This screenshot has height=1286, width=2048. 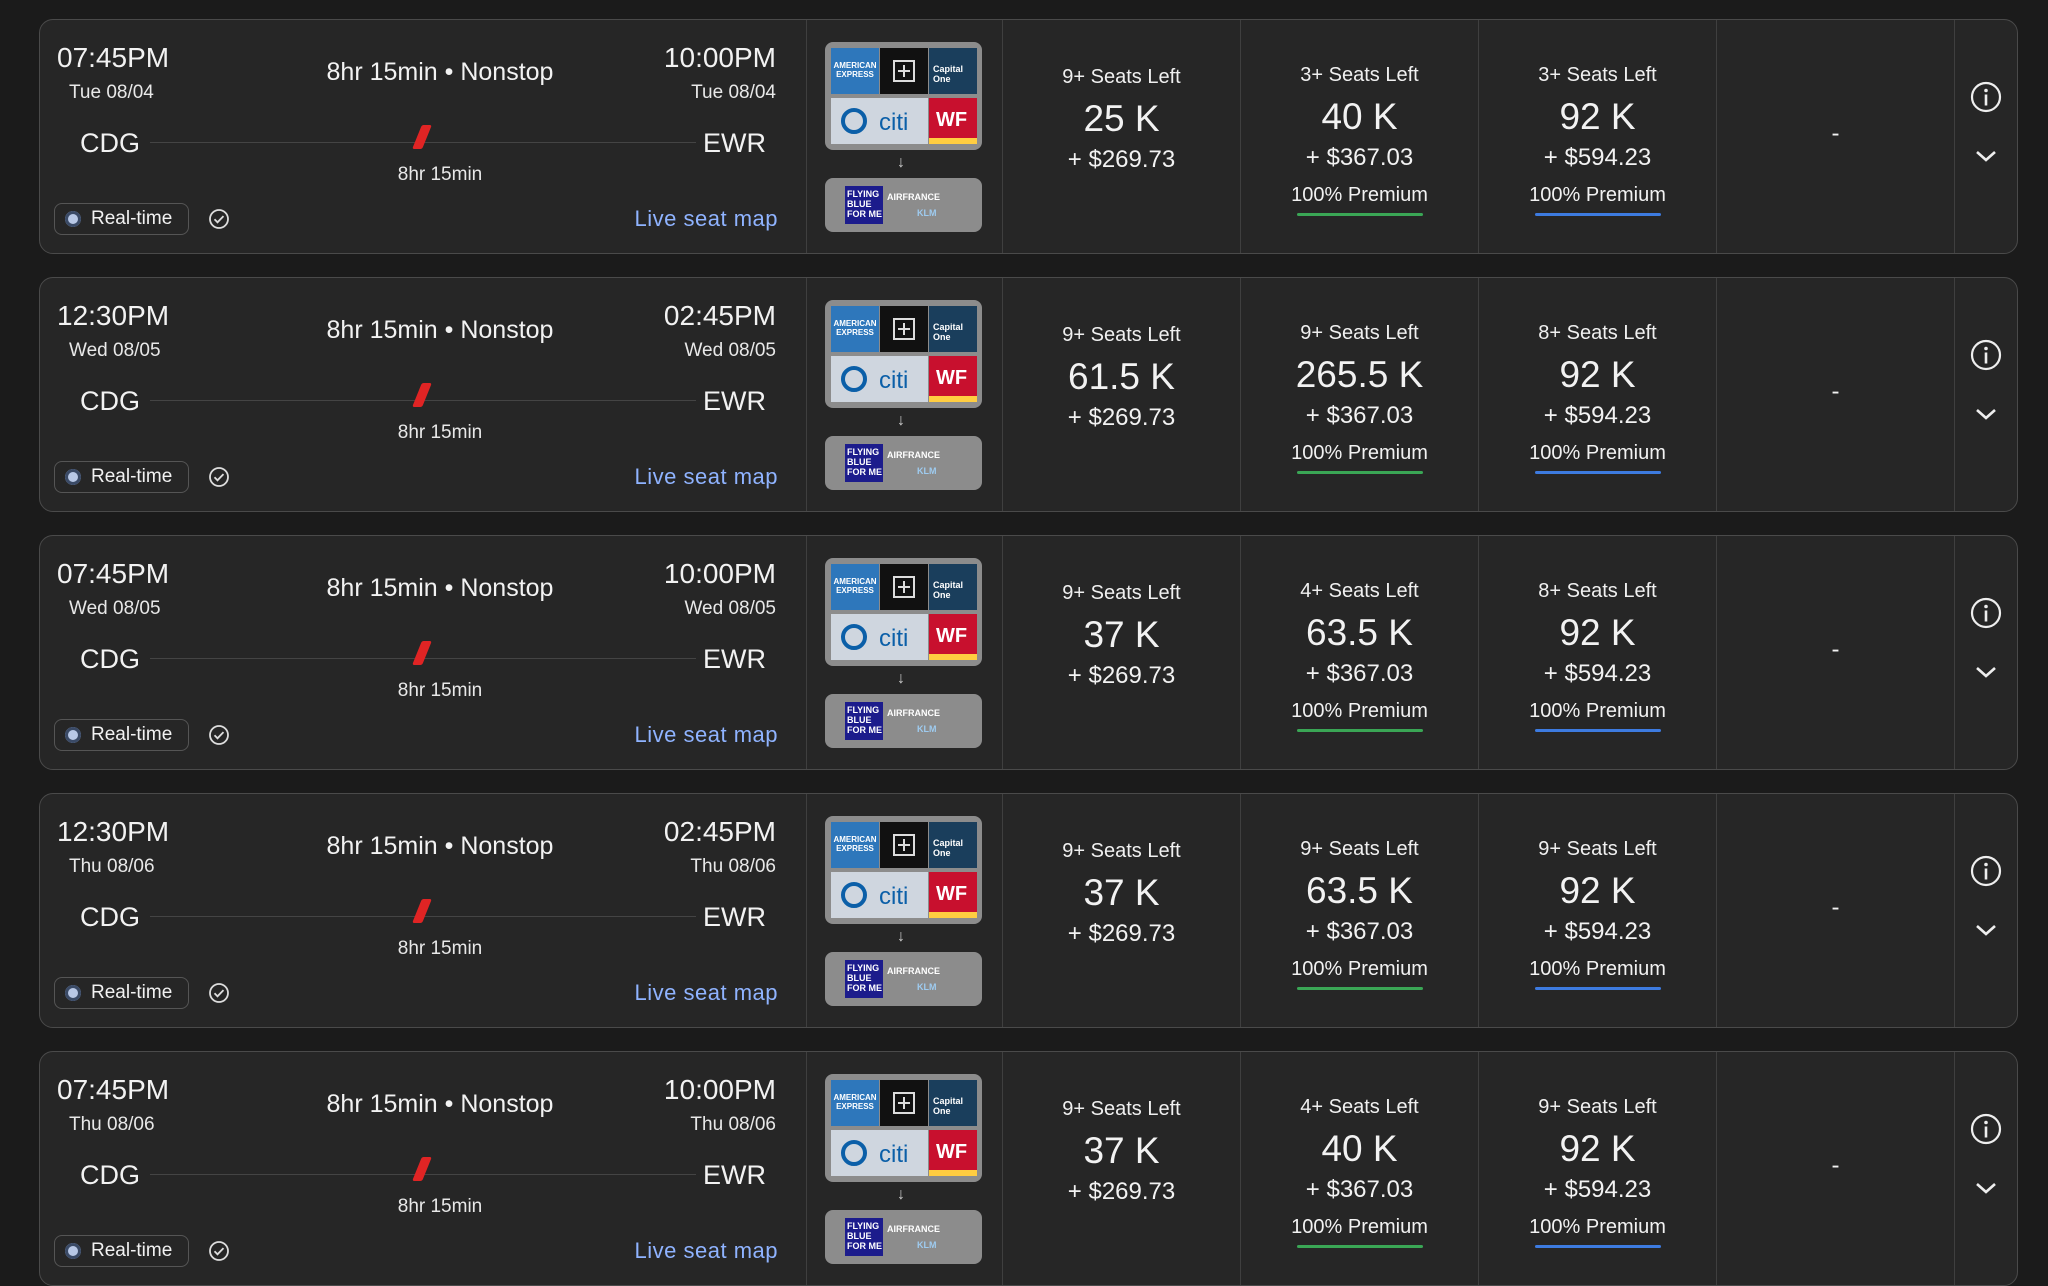 What do you see at coordinates (1121, 933) in the screenshot?
I see `cash-fee: + $269.73` at bounding box center [1121, 933].